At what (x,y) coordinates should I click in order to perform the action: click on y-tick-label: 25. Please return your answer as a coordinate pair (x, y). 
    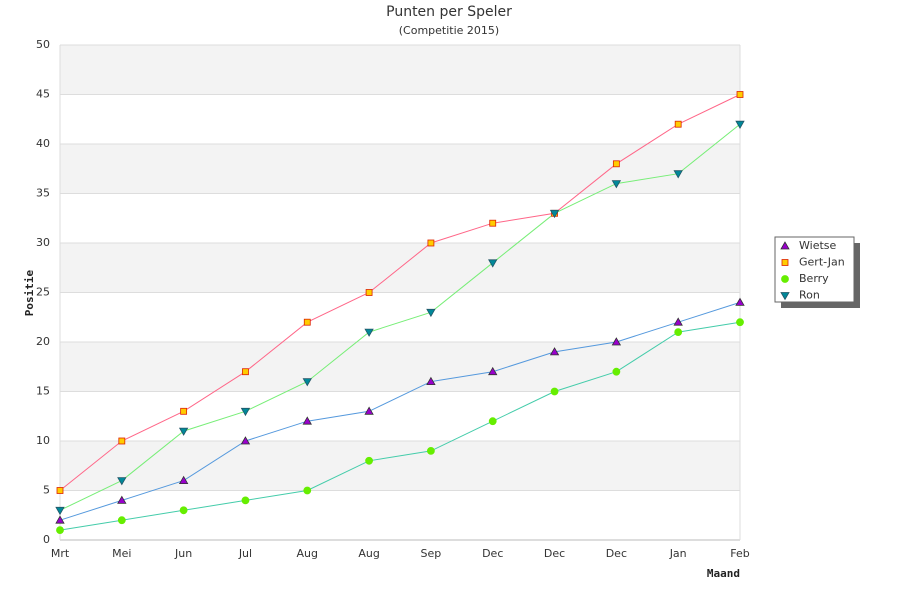
    Looking at the image, I should click on (43, 292).